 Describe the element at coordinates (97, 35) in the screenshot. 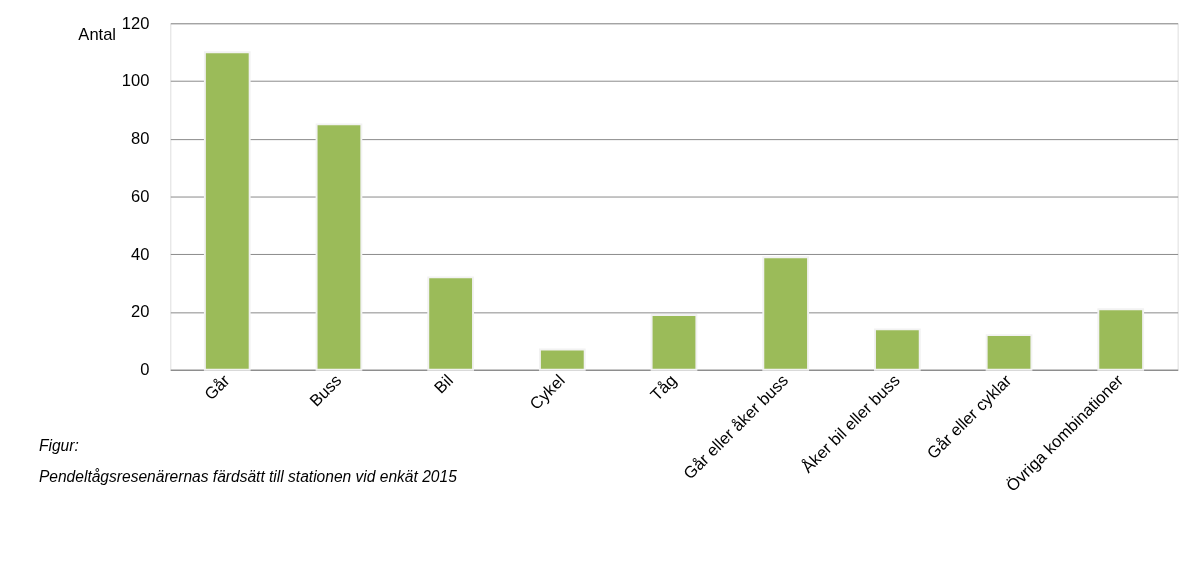

I see `y-axis-title: Antal` at that location.